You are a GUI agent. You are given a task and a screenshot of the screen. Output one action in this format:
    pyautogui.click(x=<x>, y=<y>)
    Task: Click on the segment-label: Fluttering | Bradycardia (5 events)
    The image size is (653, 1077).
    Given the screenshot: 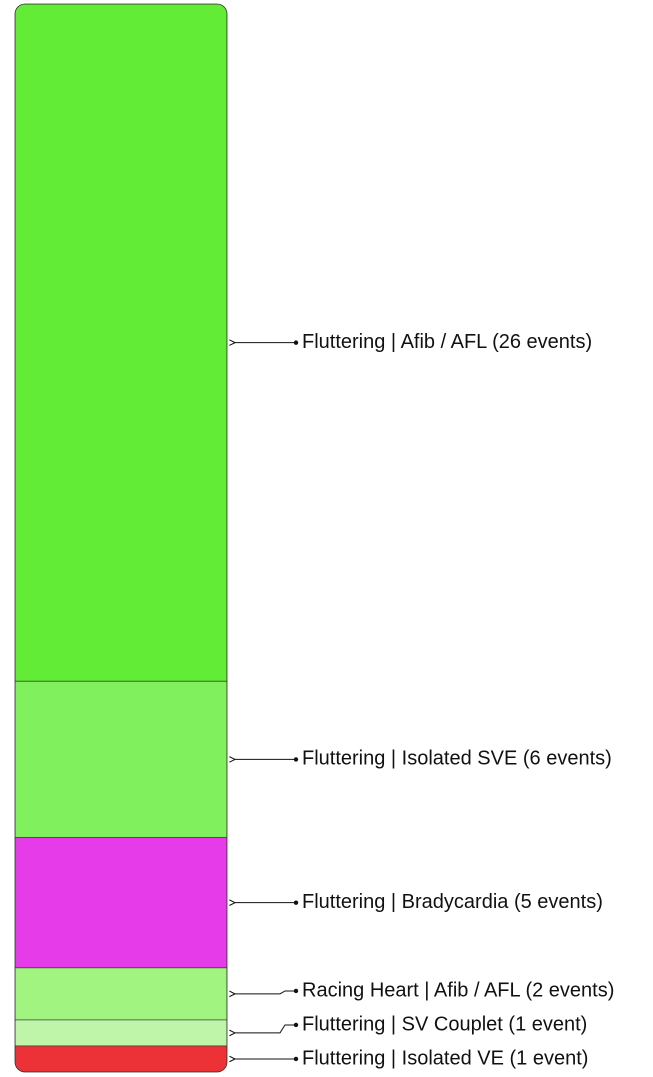 What is the action you would take?
    pyautogui.click(x=452, y=902)
    